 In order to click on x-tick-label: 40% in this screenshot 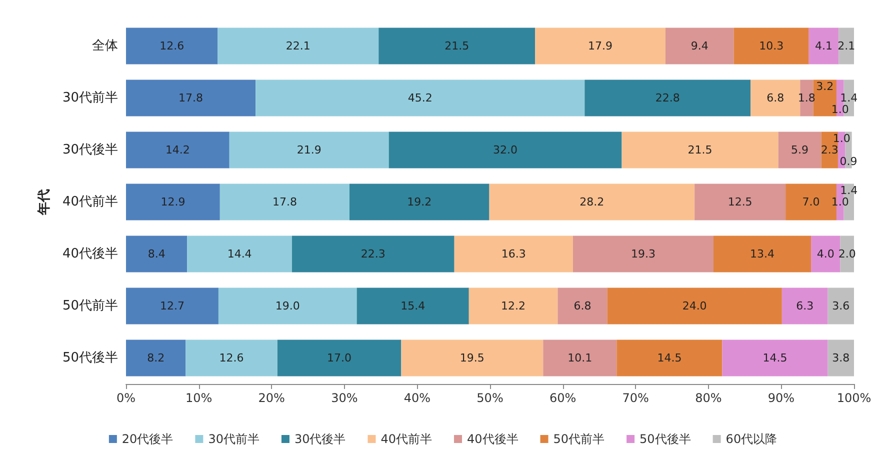, I will do `click(417, 398)`.